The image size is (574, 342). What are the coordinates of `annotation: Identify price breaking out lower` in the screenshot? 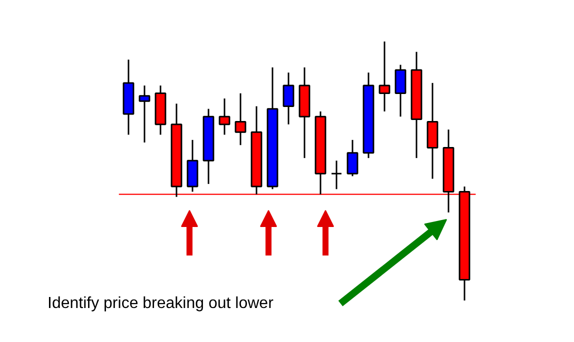 It's located at (161, 303).